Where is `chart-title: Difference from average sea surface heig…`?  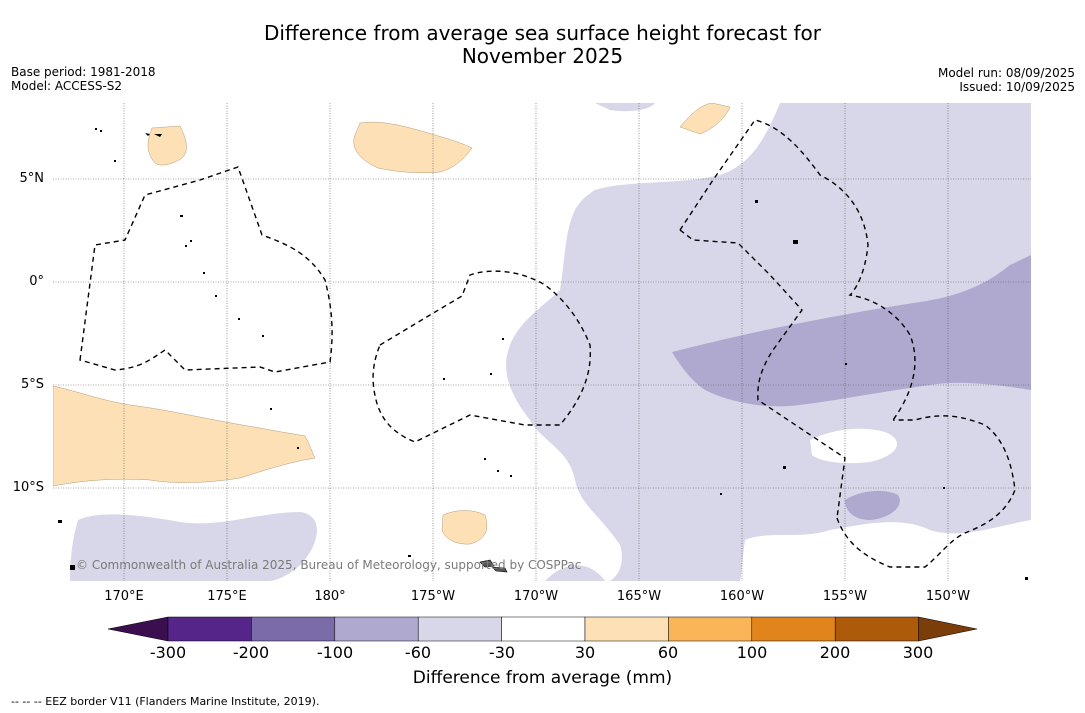 chart-title: Difference from average sea surface heig… is located at coordinates (542, 45).